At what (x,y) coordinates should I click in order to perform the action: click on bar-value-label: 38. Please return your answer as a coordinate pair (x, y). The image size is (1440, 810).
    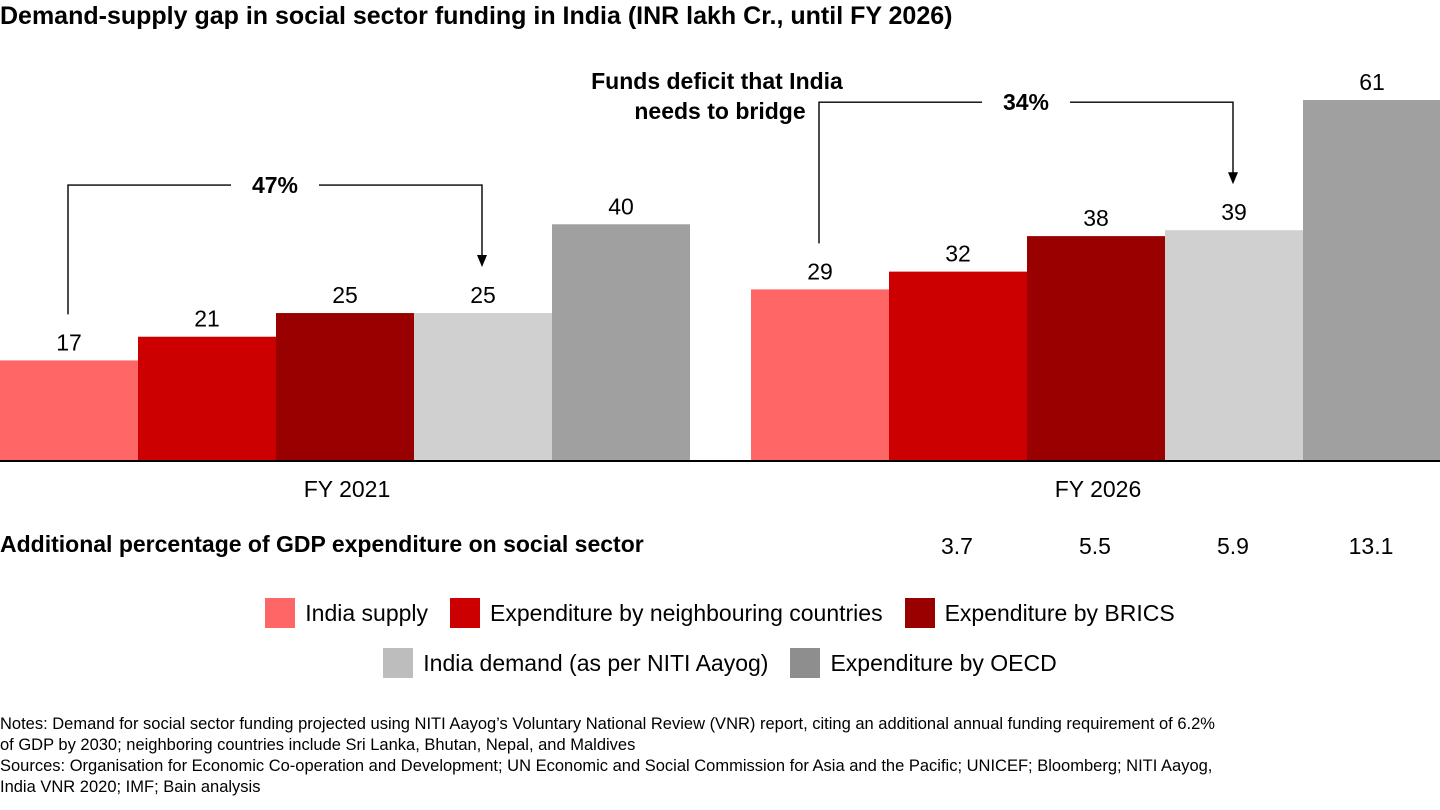
    Looking at the image, I should click on (1096, 218).